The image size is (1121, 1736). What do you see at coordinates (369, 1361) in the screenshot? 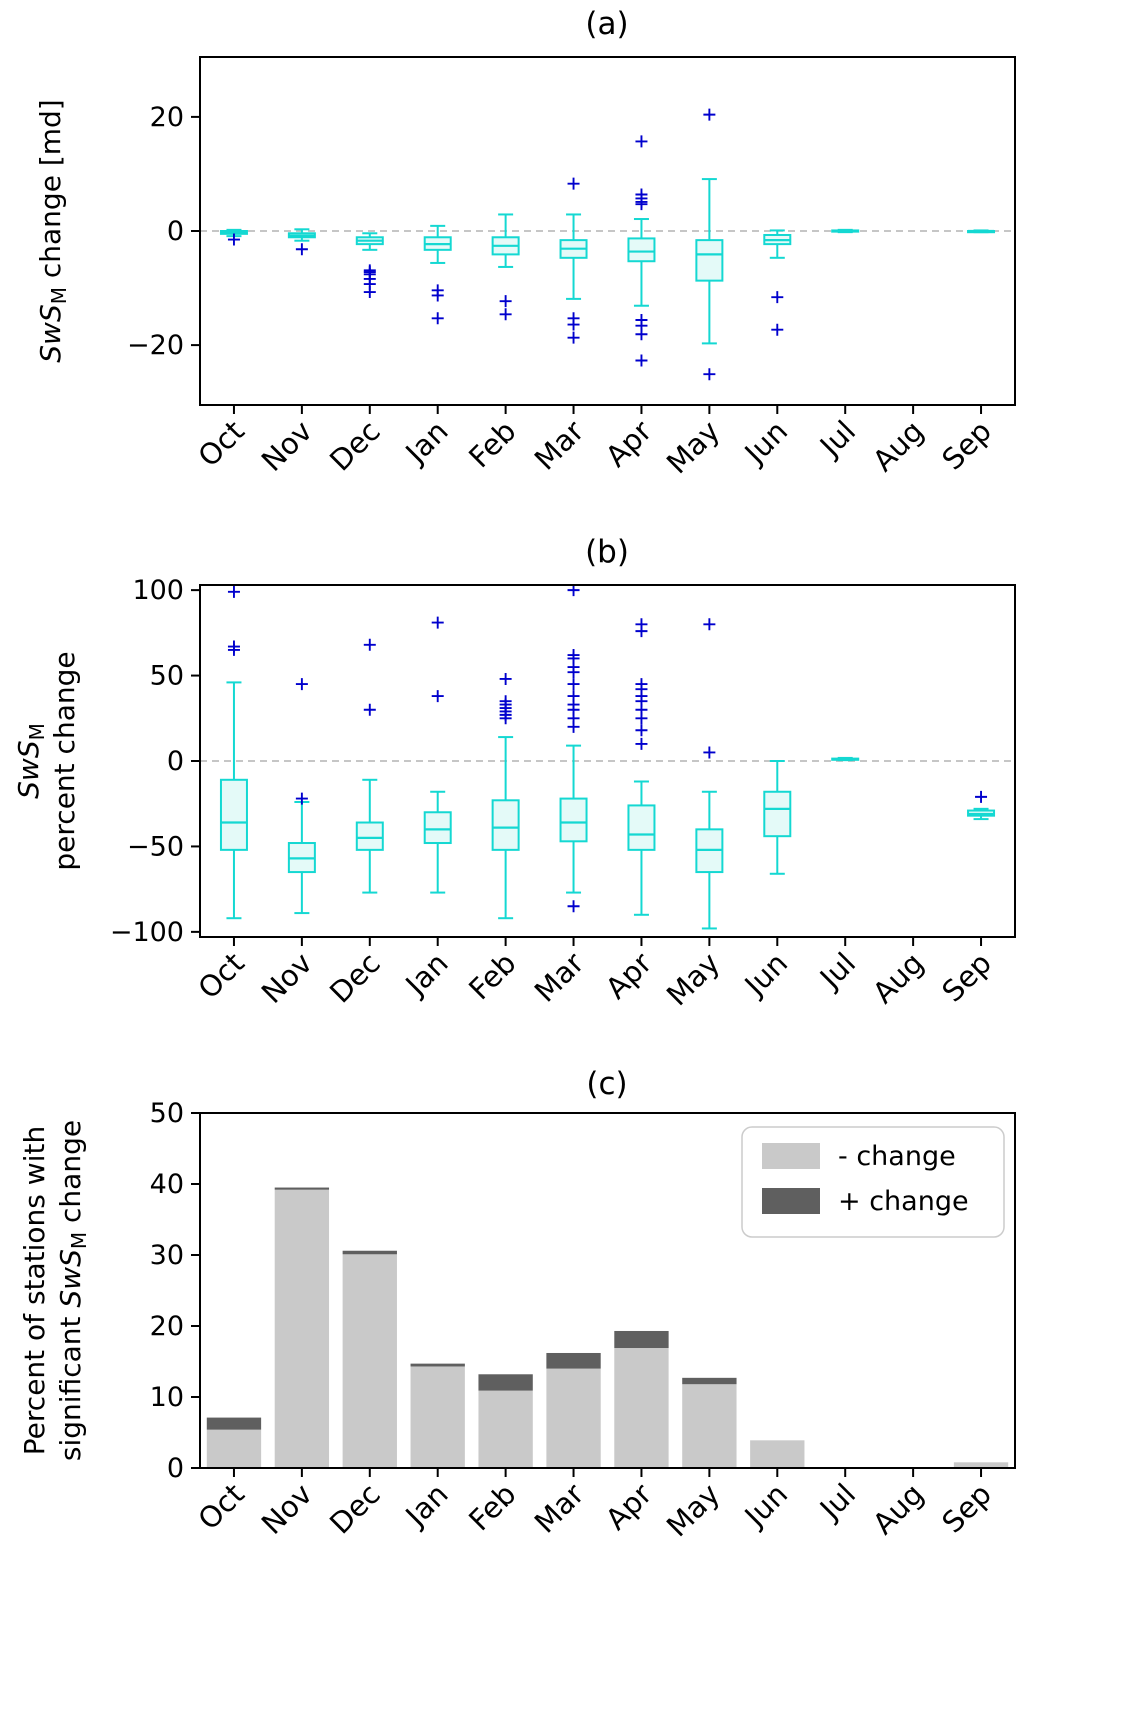
I see `bar-minus-dec` at bounding box center [369, 1361].